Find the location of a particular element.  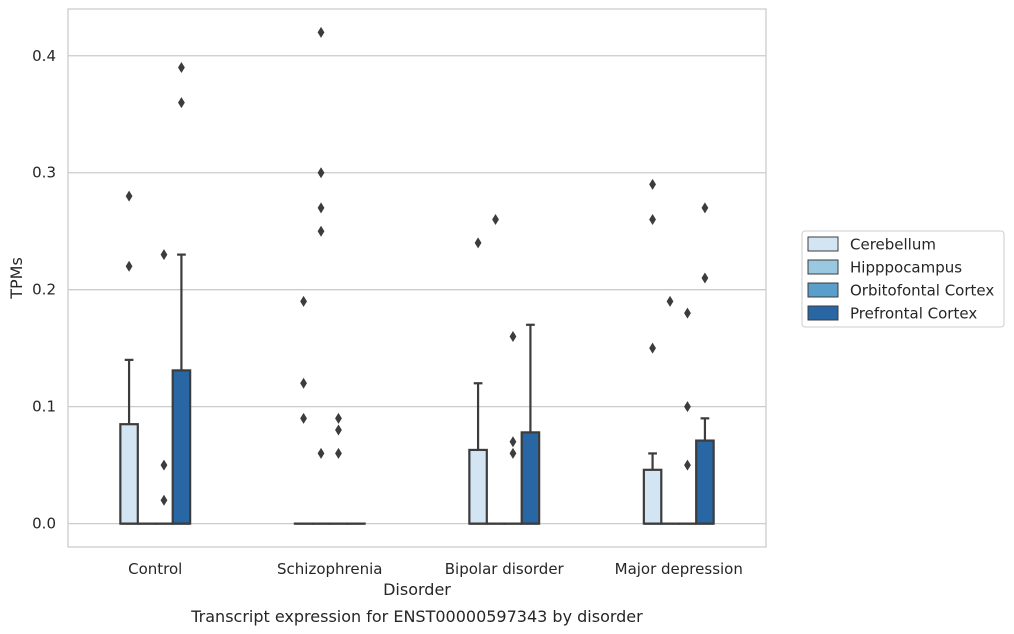

y-tick-labels: 0.0 0.1 0.2 0.3 0.4 is located at coordinates (44, 290).